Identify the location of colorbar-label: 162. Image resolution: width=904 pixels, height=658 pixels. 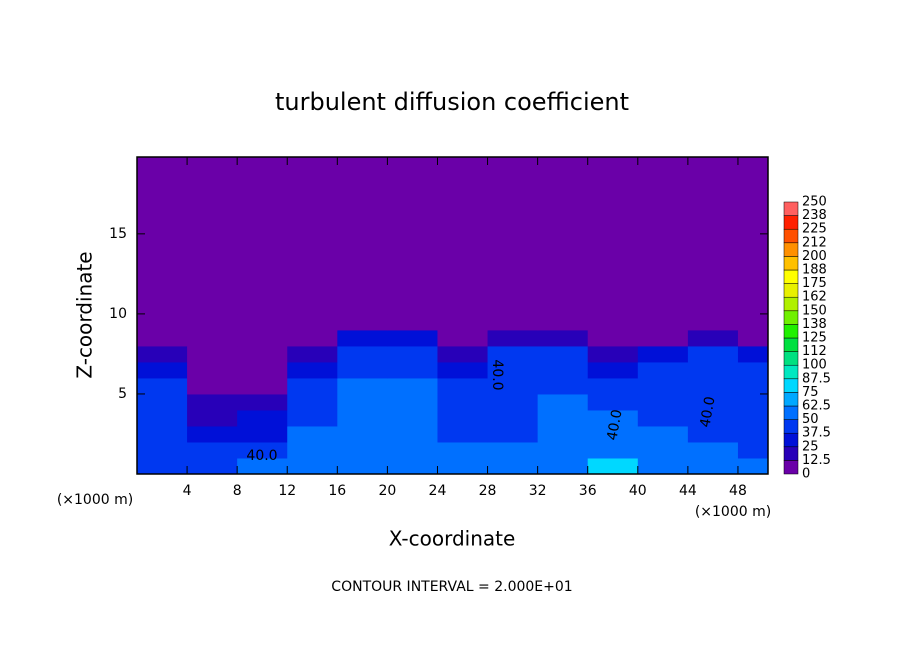
(814, 297).